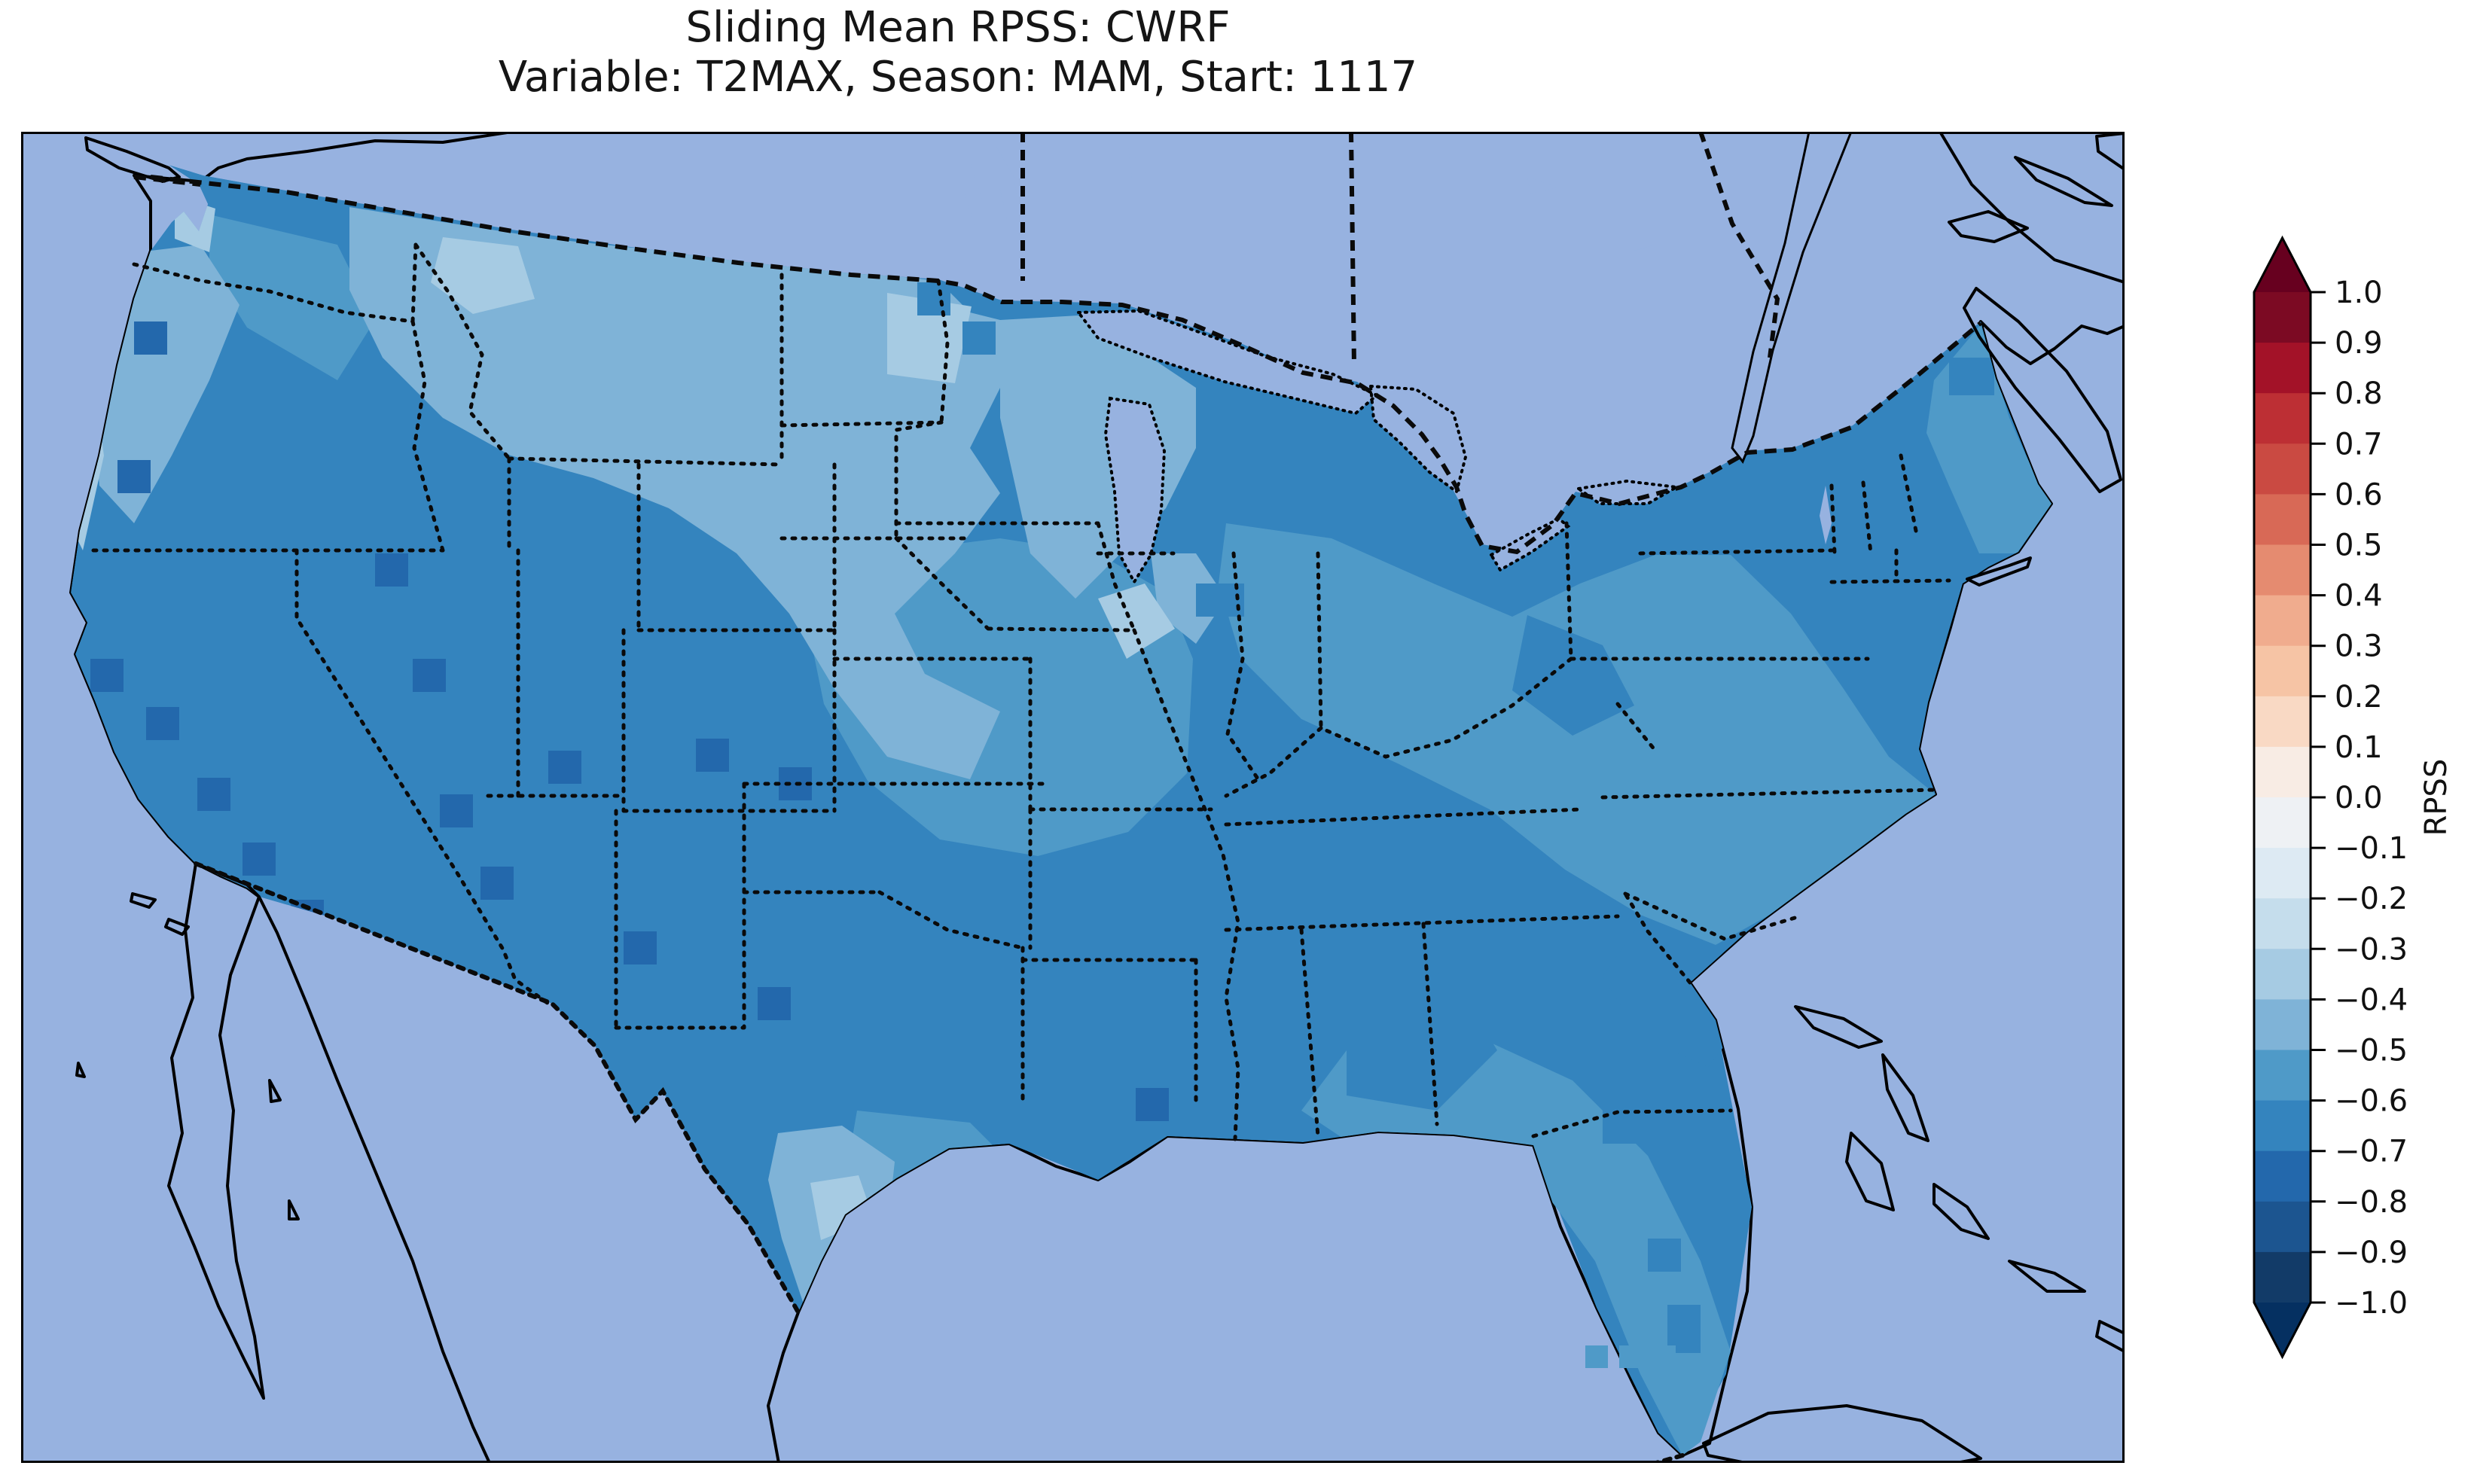 This screenshot has width=2474, height=1484. I want to click on colorbar-tick-label: −0.3, so click(2371, 949).